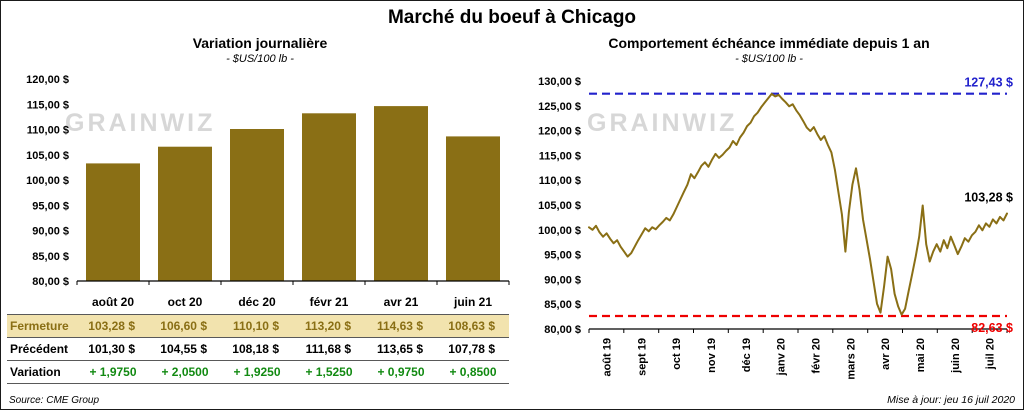 This screenshot has width=1024, height=410. What do you see at coordinates (185, 303) in the screenshot?
I see `col-header: oct 20` at bounding box center [185, 303].